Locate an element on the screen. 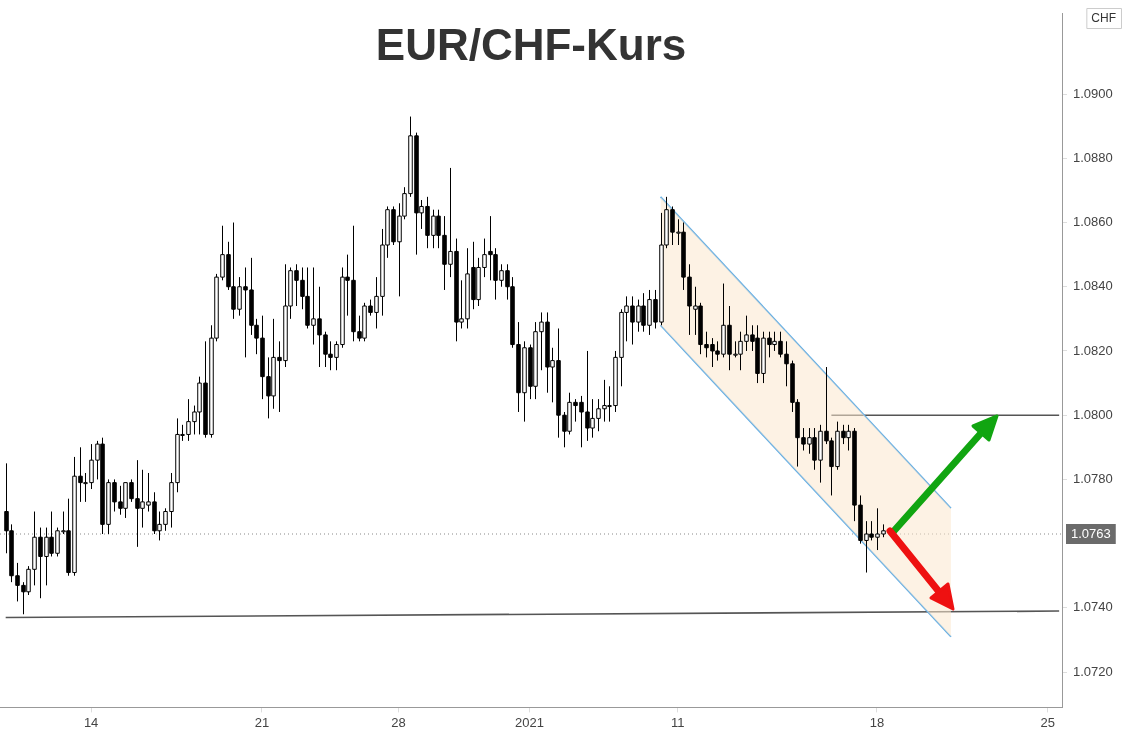 The height and width of the screenshot is (738, 1125). x-tick-label: 28 is located at coordinates (398, 722).